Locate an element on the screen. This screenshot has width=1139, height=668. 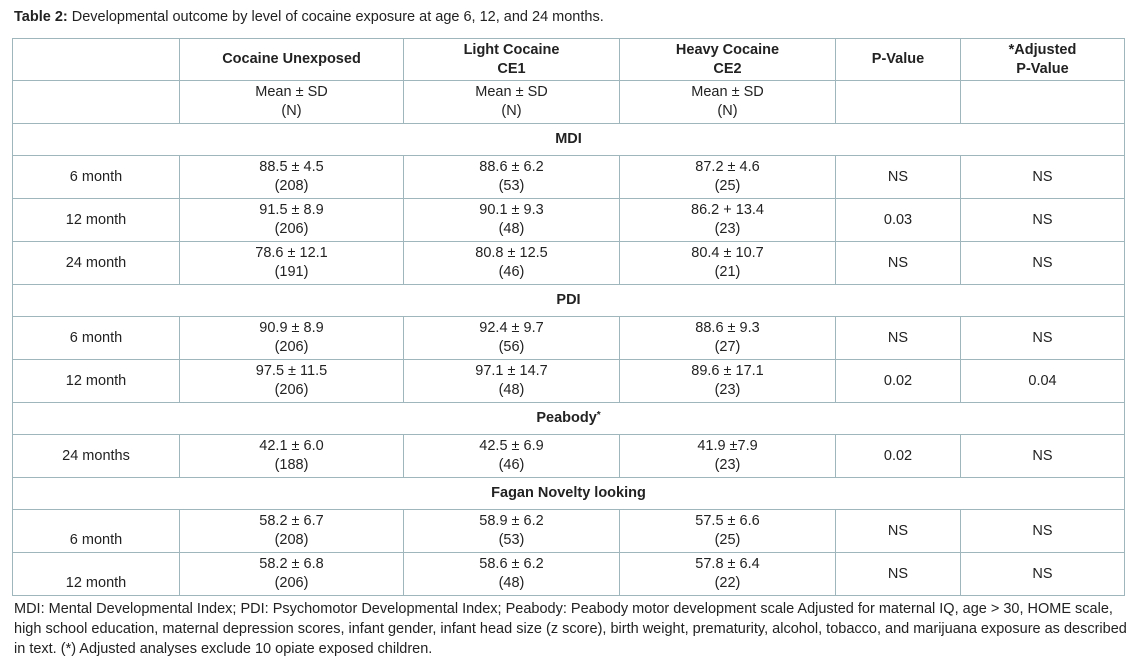
value-cell: 97.1 ± 14.7 (48) is located at coordinates (511, 381).